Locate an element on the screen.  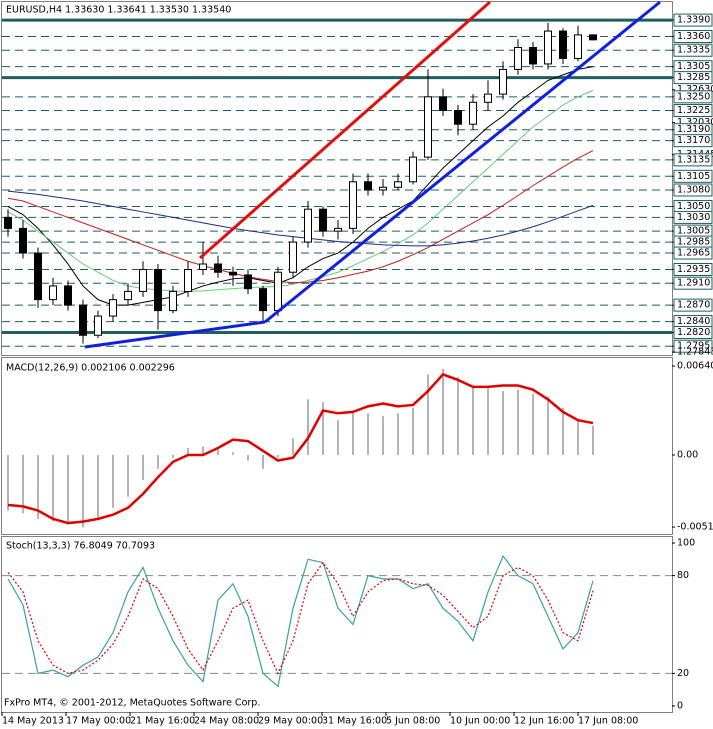
y-tick-label: 1.2840 is located at coordinates (693, 321).